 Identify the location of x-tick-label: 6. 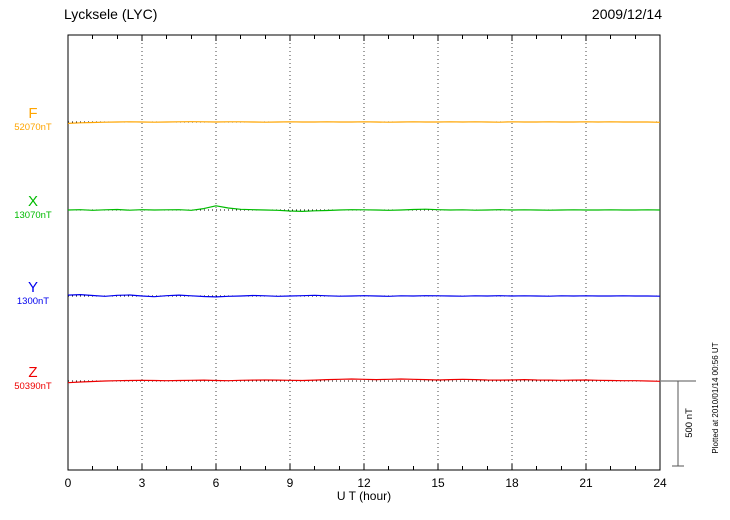
(216, 483).